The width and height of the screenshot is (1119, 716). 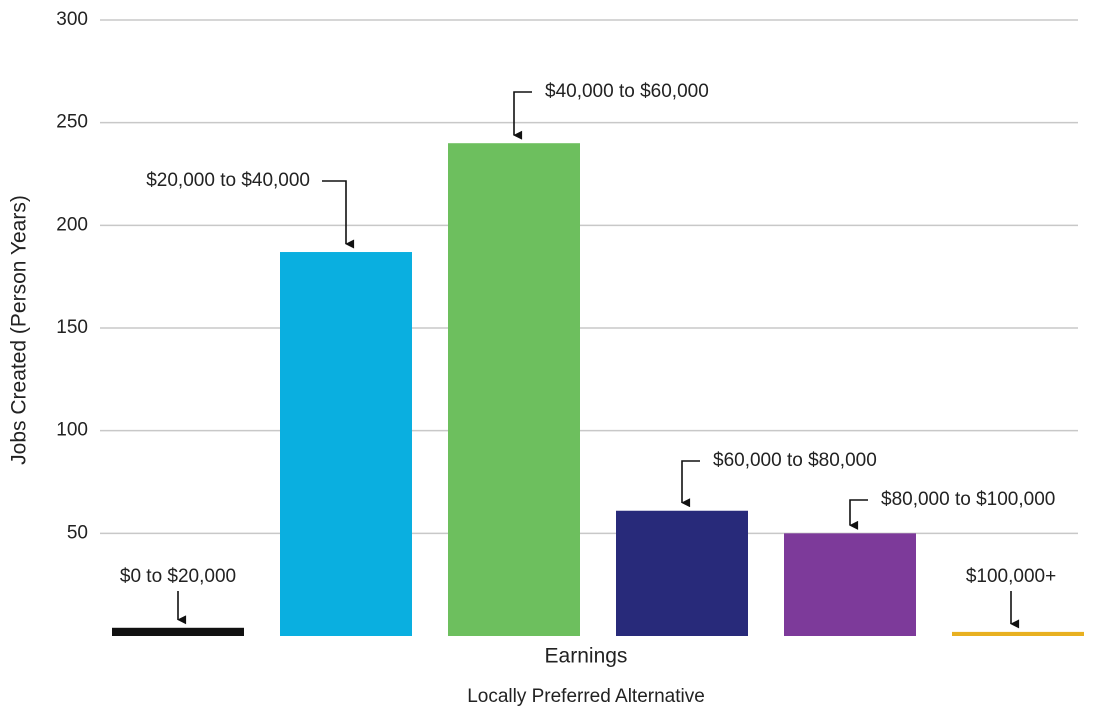 I want to click on bar-annotation: $0 to $20,000, so click(x=178, y=576).